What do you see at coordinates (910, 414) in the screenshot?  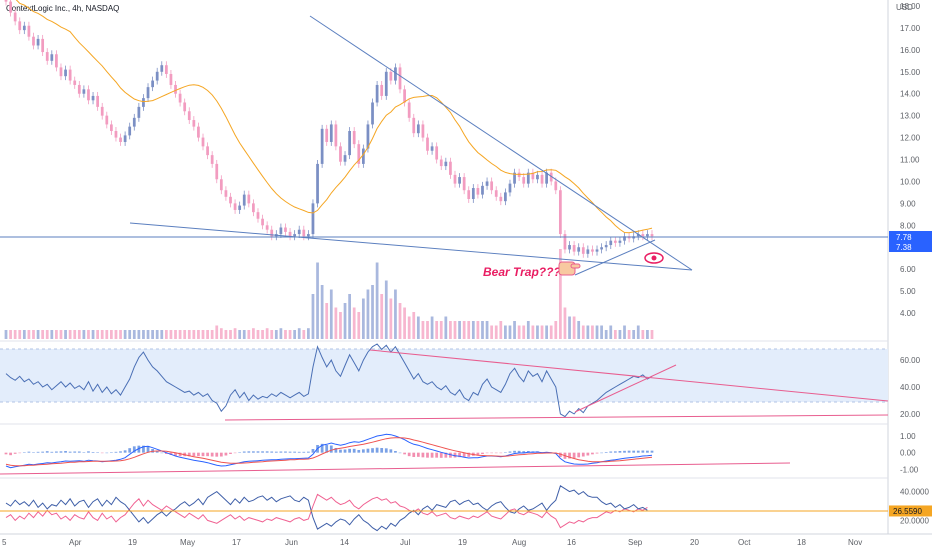 I see `rsi-tick-label: 20.00` at bounding box center [910, 414].